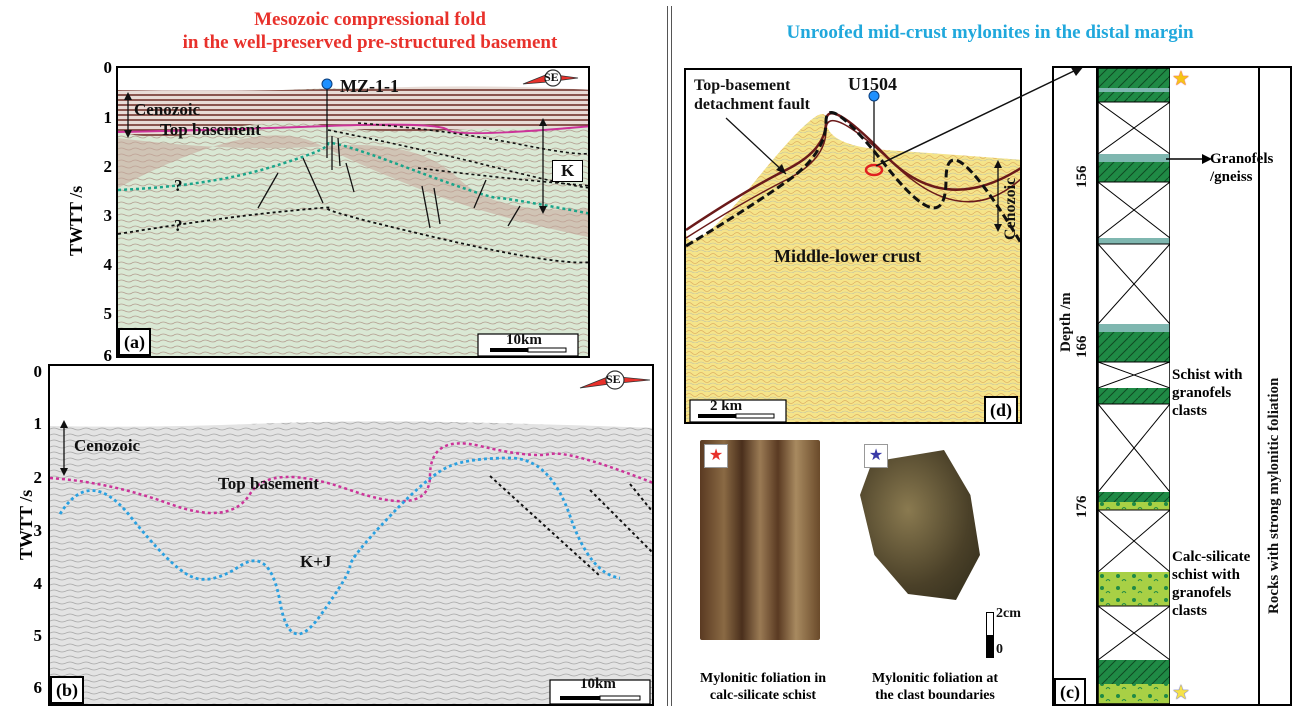  I want to click on panel-b-ytick: 6, so click(38, 687).